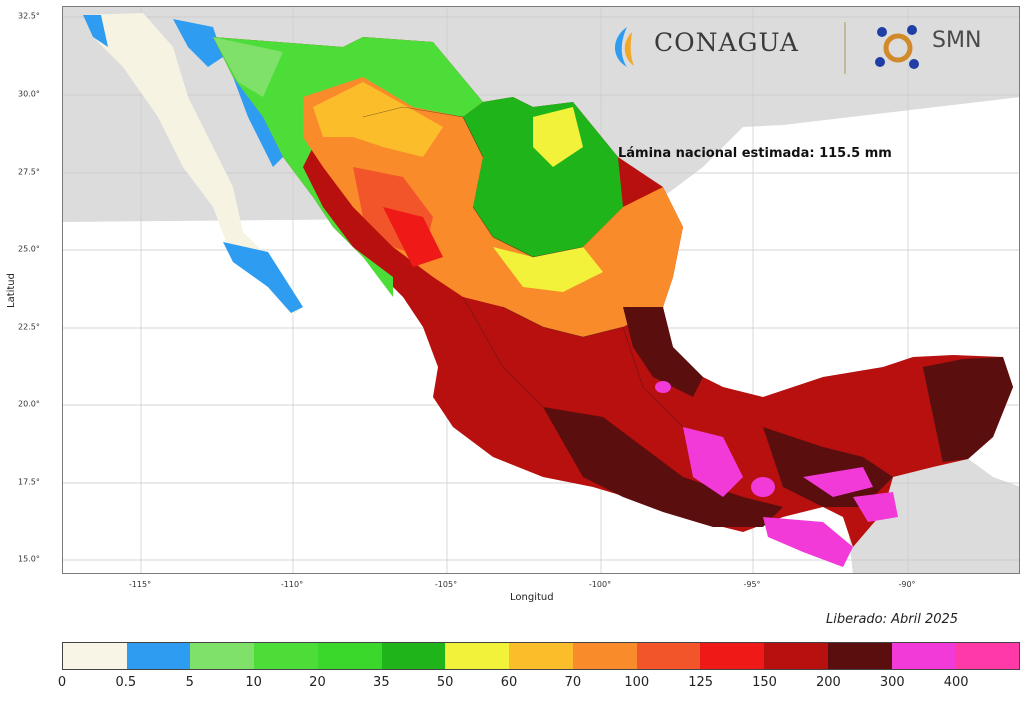 Image resolution: width=1024 pixels, height=704 pixels. What do you see at coordinates (413, 237) in the screenshot?
I see `sinaloa-deepred` at bounding box center [413, 237].